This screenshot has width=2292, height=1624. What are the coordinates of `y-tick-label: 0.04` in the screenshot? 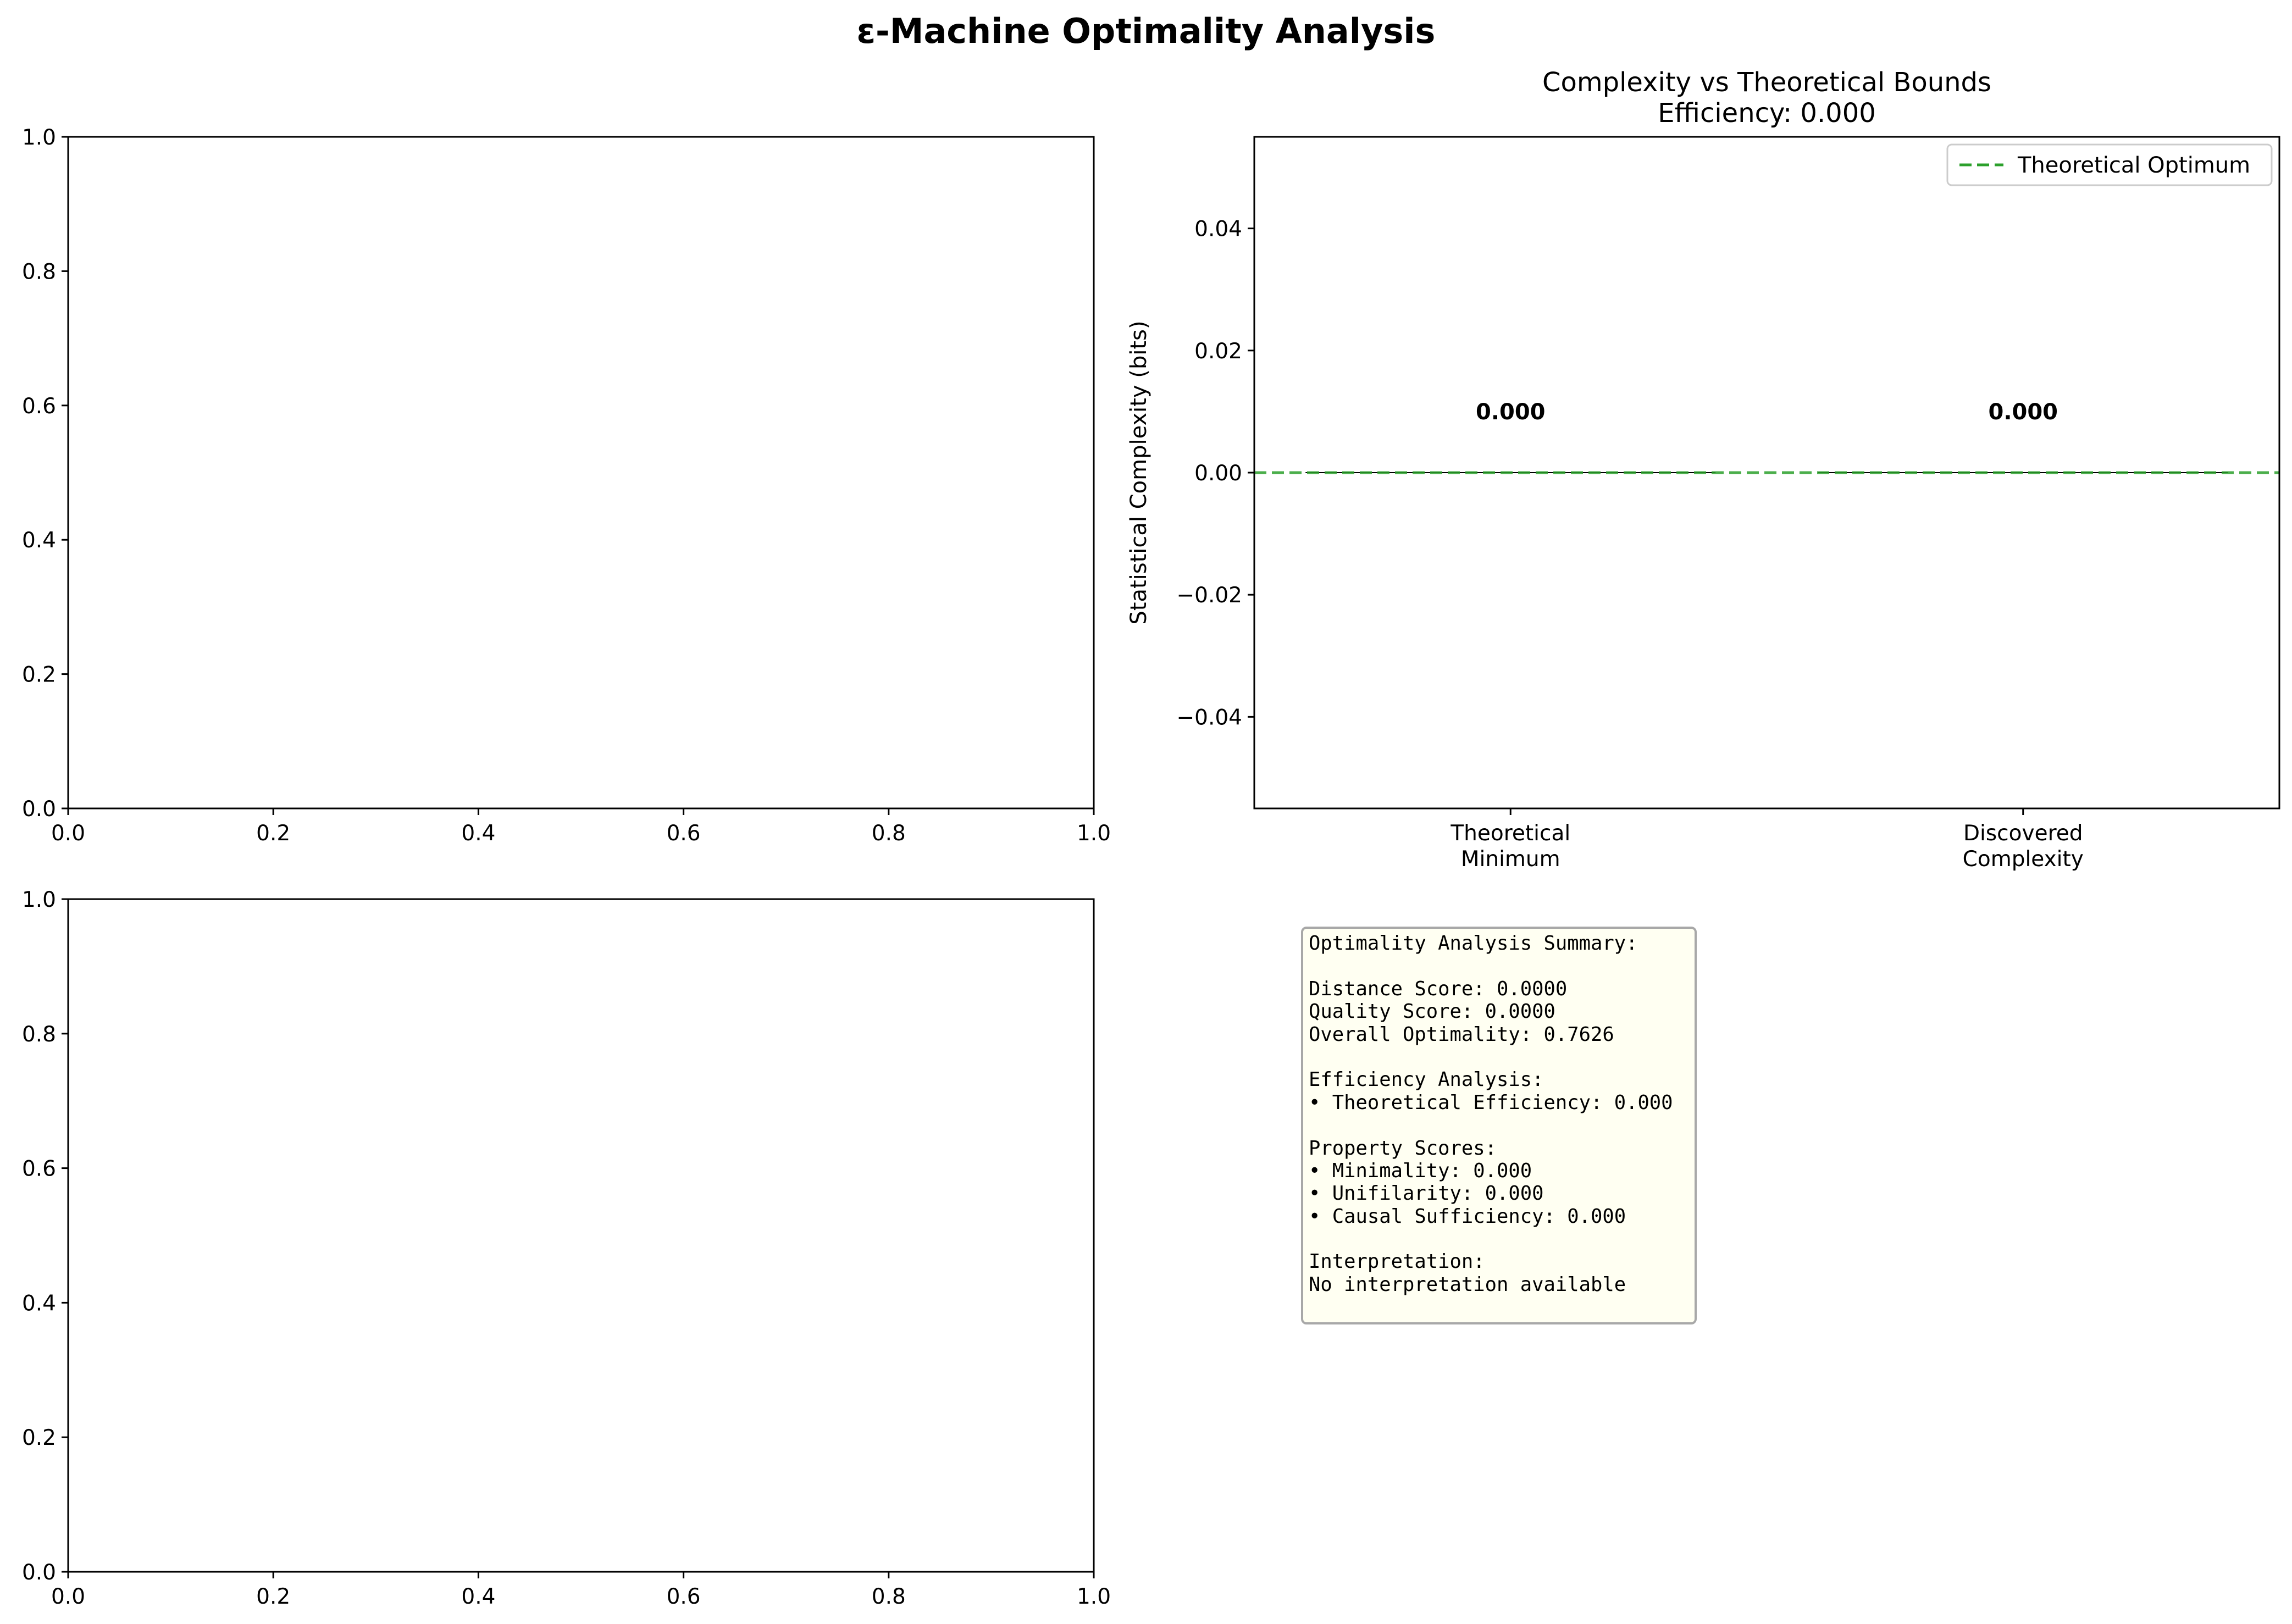 It's located at (1218, 229).